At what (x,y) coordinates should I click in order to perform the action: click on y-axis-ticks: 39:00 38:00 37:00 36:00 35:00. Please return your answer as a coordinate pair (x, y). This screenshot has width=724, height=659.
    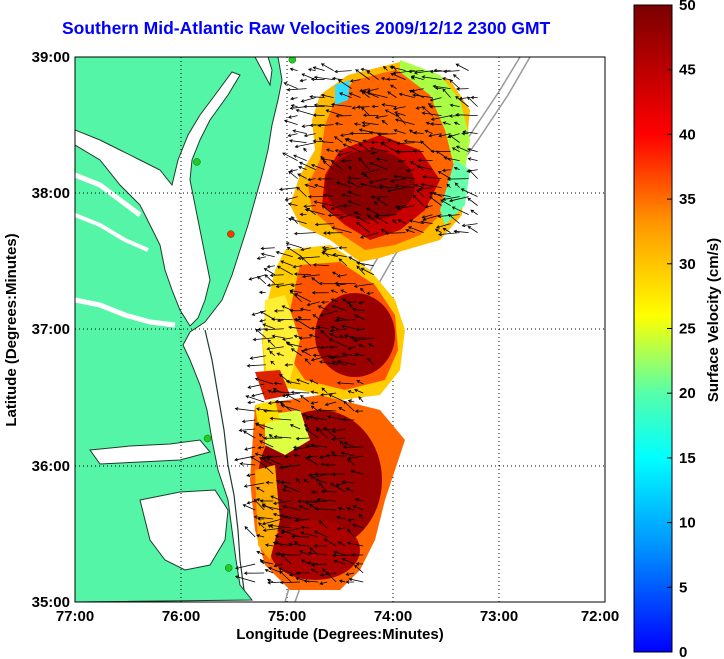
    Looking at the image, I should click on (51, 330).